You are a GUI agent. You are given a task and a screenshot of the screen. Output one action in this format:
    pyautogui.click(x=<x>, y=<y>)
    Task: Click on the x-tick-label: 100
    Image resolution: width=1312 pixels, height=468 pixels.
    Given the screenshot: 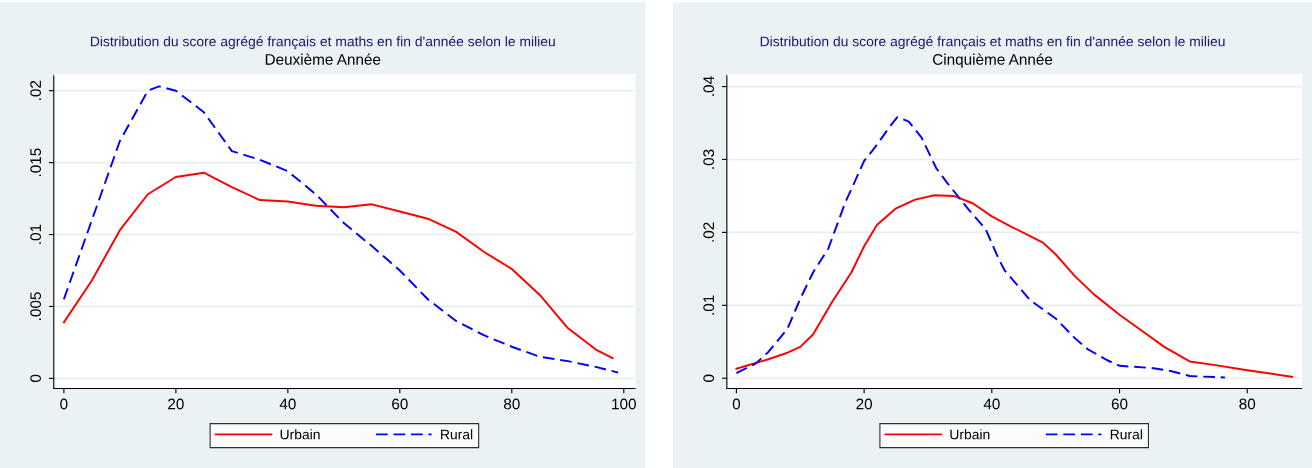 What is the action you would take?
    pyautogui.click(x=624, y=404)
    